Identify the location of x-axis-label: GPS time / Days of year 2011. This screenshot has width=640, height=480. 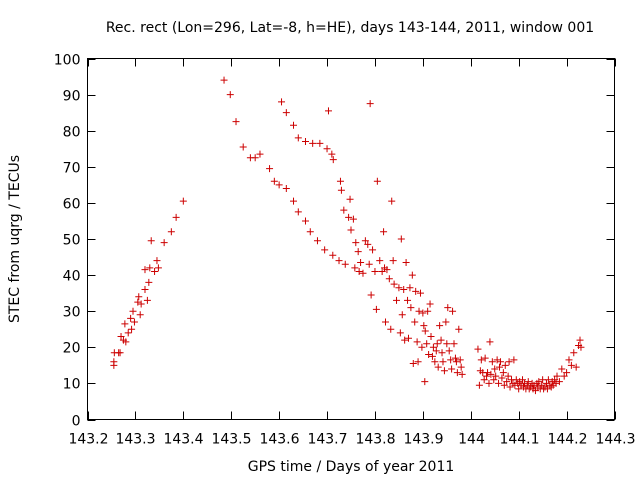
(351, 467).